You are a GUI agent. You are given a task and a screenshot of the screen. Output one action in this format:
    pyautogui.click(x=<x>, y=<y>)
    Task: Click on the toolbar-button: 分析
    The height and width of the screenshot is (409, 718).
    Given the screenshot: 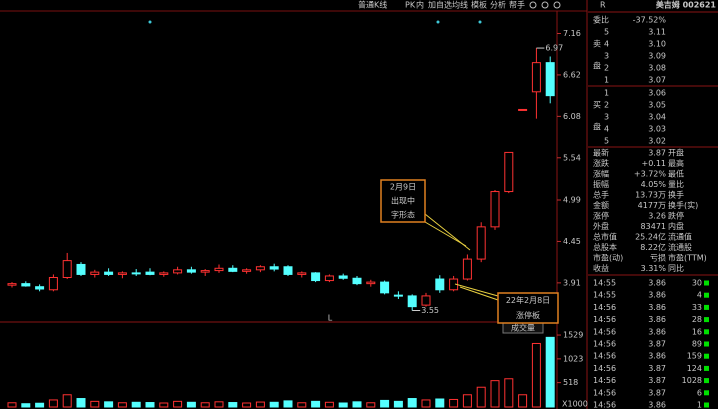 What is the action you would take?
    pyautogui.click(x=498, y=5)
    